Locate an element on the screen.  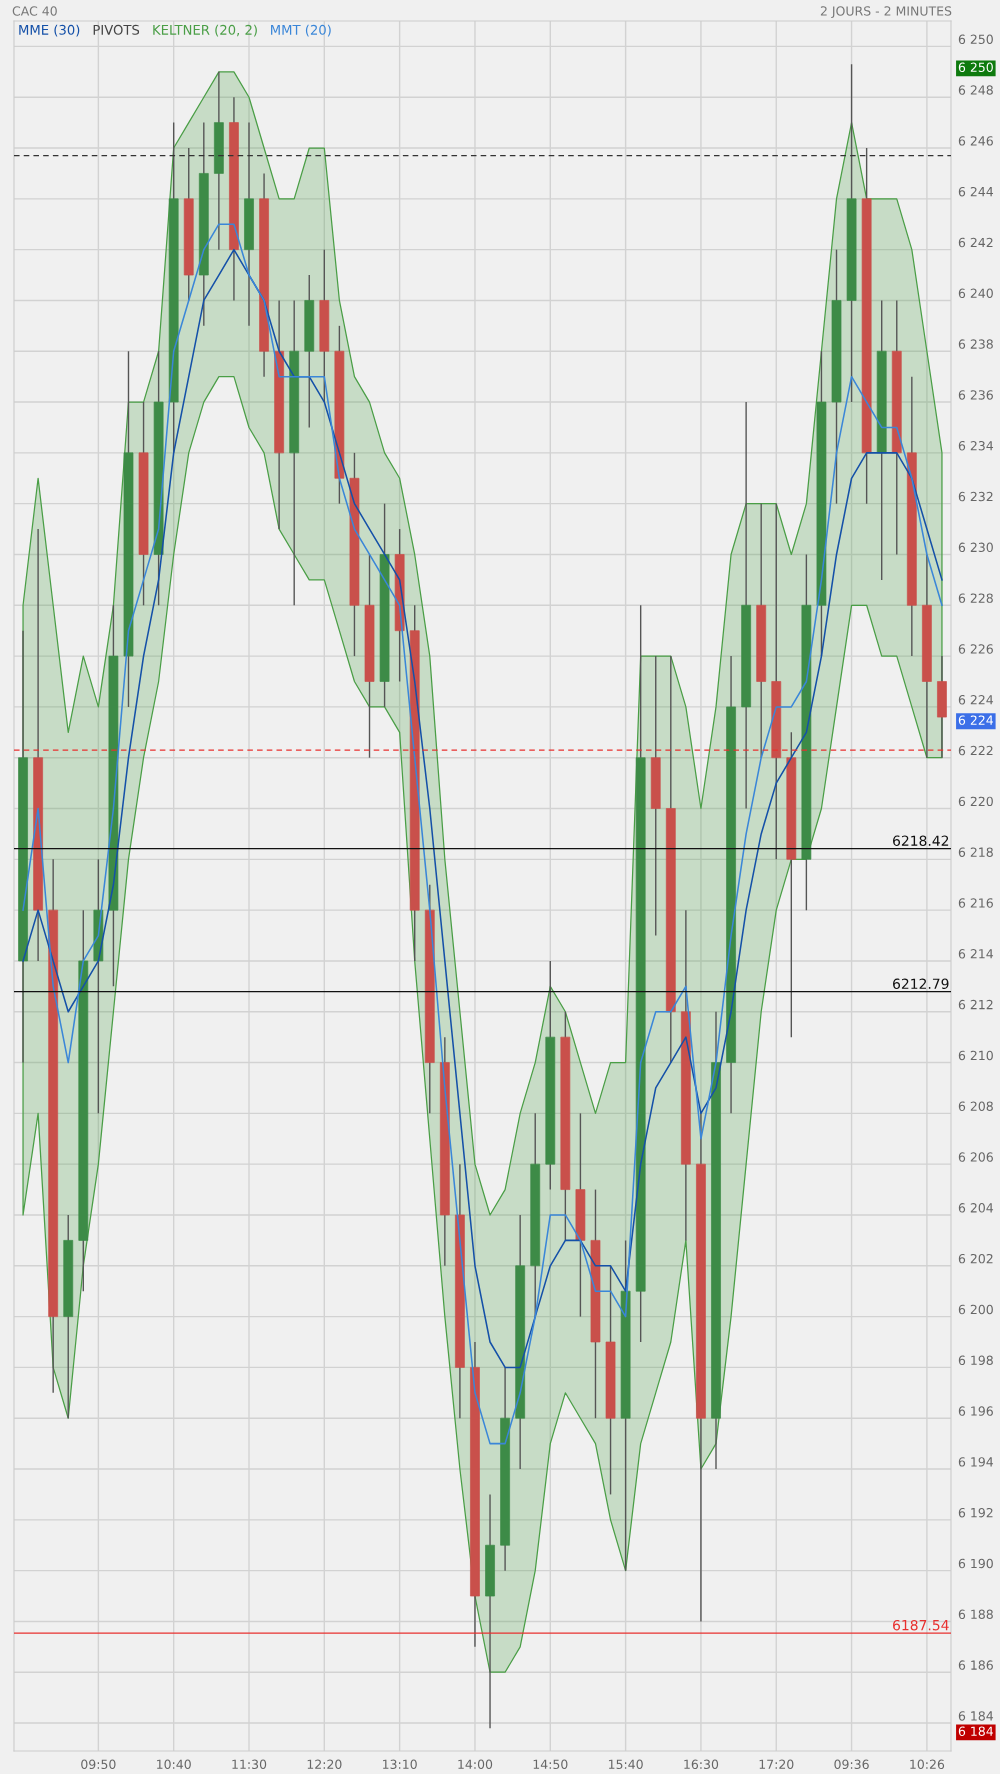
text: 2 JOURS - 2 MINUTES is located at coordinates (886, 12).